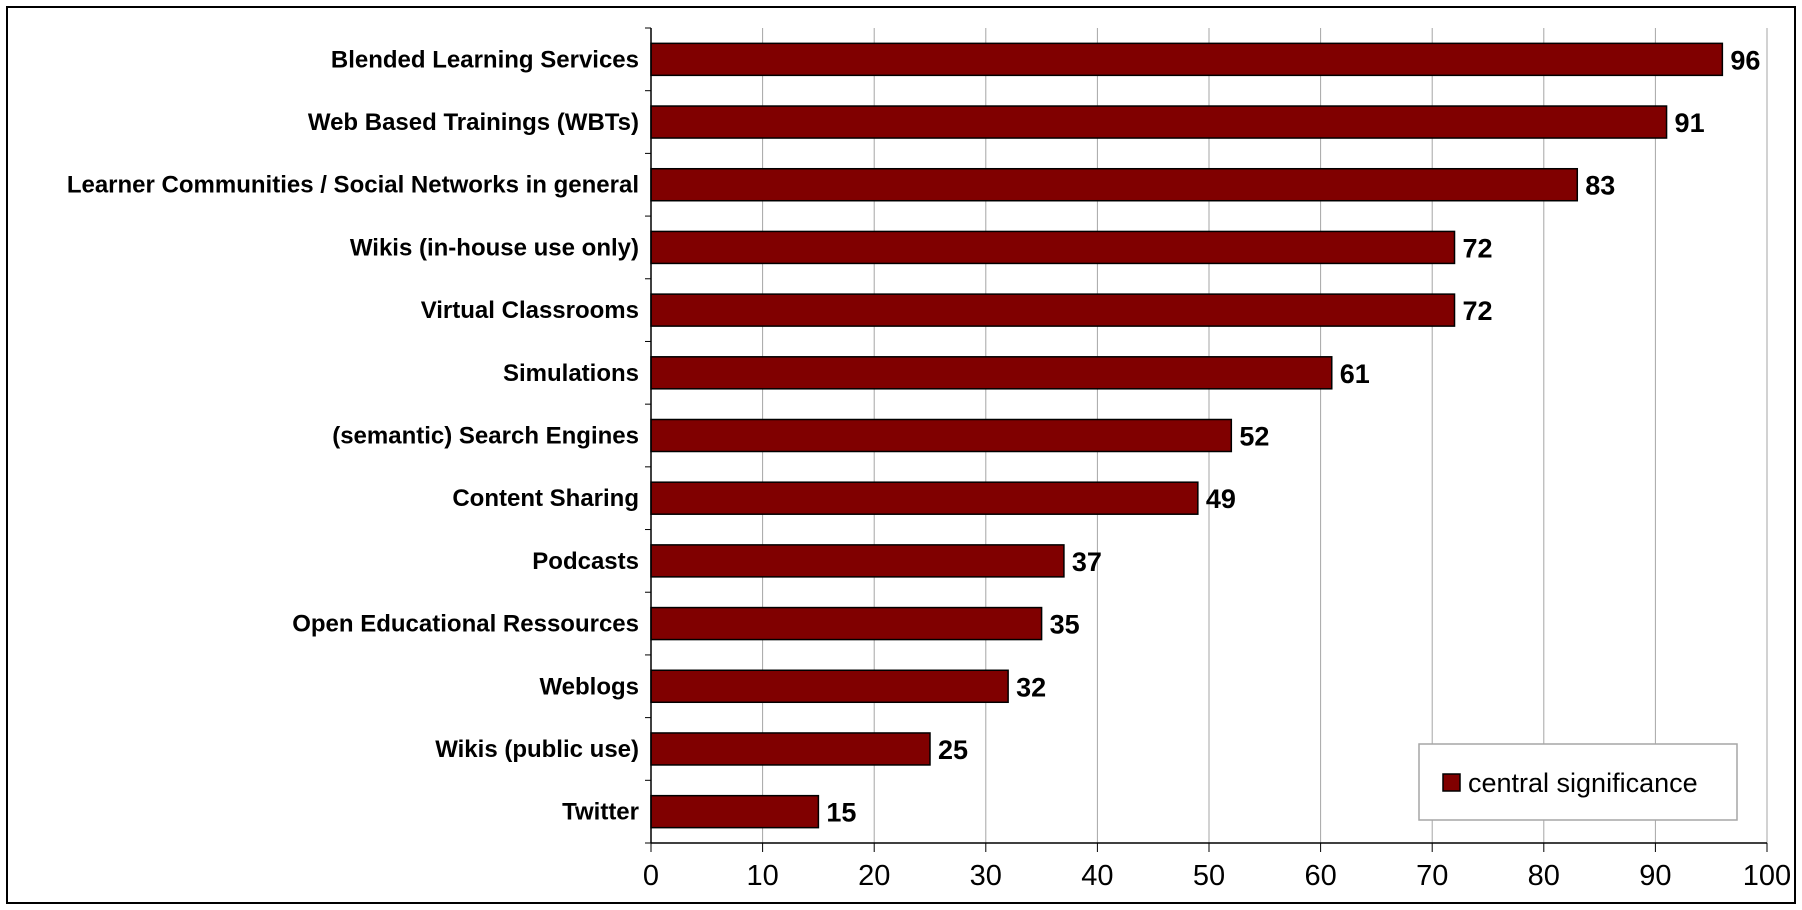  Describe the element at coordinates (651, 876) in the screenshot. I see `x-tick-label: 0` at that location.